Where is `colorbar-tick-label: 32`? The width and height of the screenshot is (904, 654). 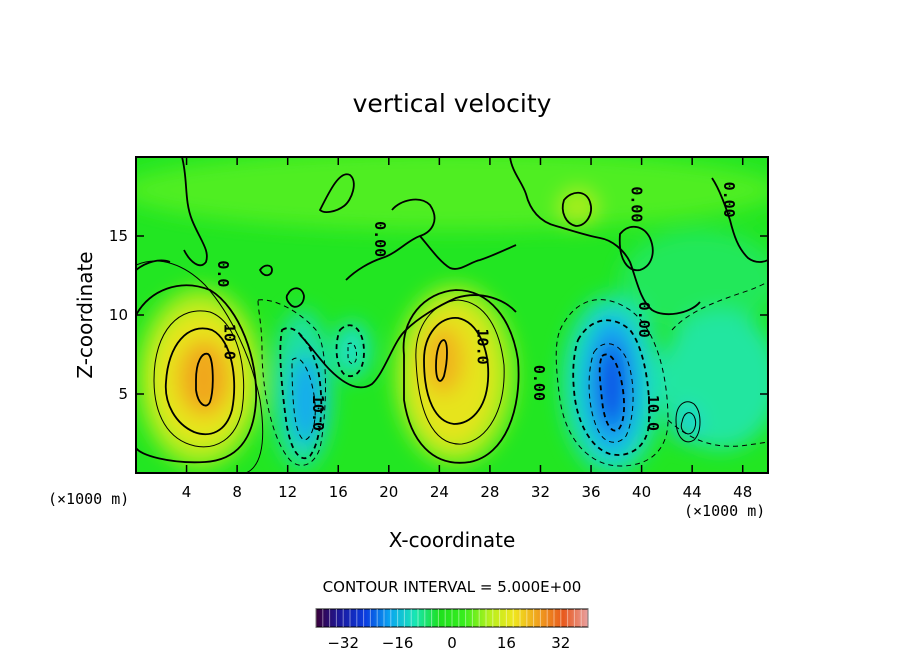
colorbar-tick-label: 32 is located at coordinates (560, 643).